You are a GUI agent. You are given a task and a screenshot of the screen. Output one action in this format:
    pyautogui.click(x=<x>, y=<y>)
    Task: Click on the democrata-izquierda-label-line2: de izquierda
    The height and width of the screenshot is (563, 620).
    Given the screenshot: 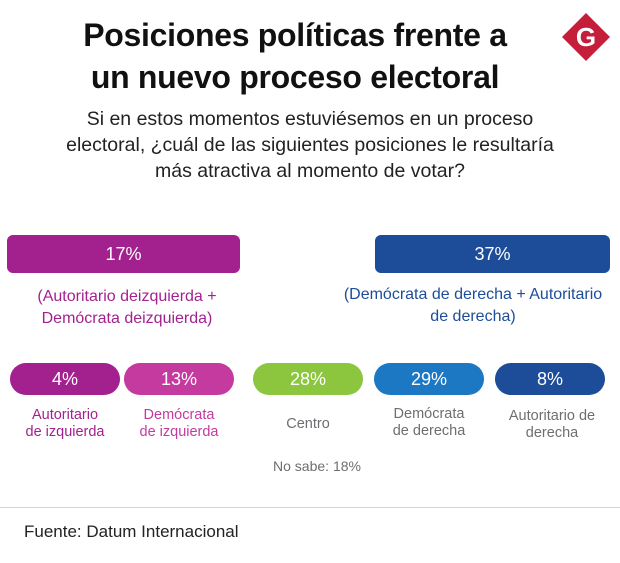 What is the action you would take?
    pyautogui.click(x=179, y=432)
    